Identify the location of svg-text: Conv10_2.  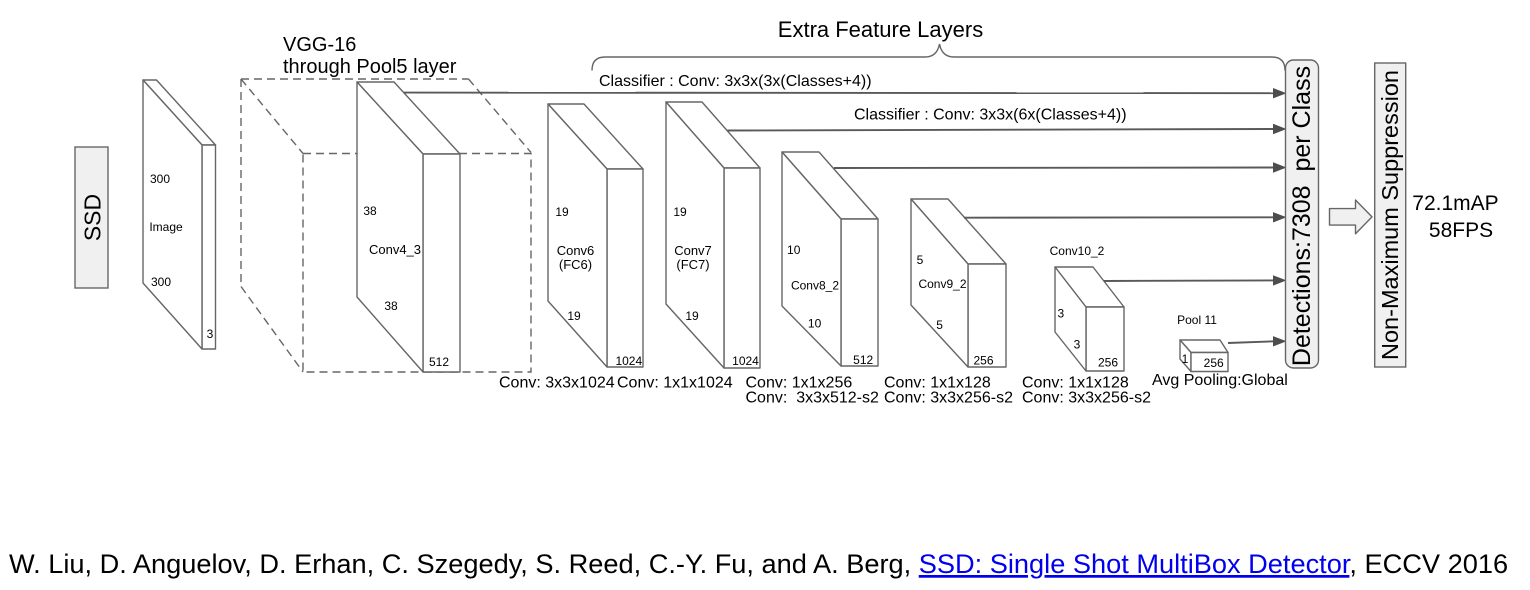
(1077, 251).